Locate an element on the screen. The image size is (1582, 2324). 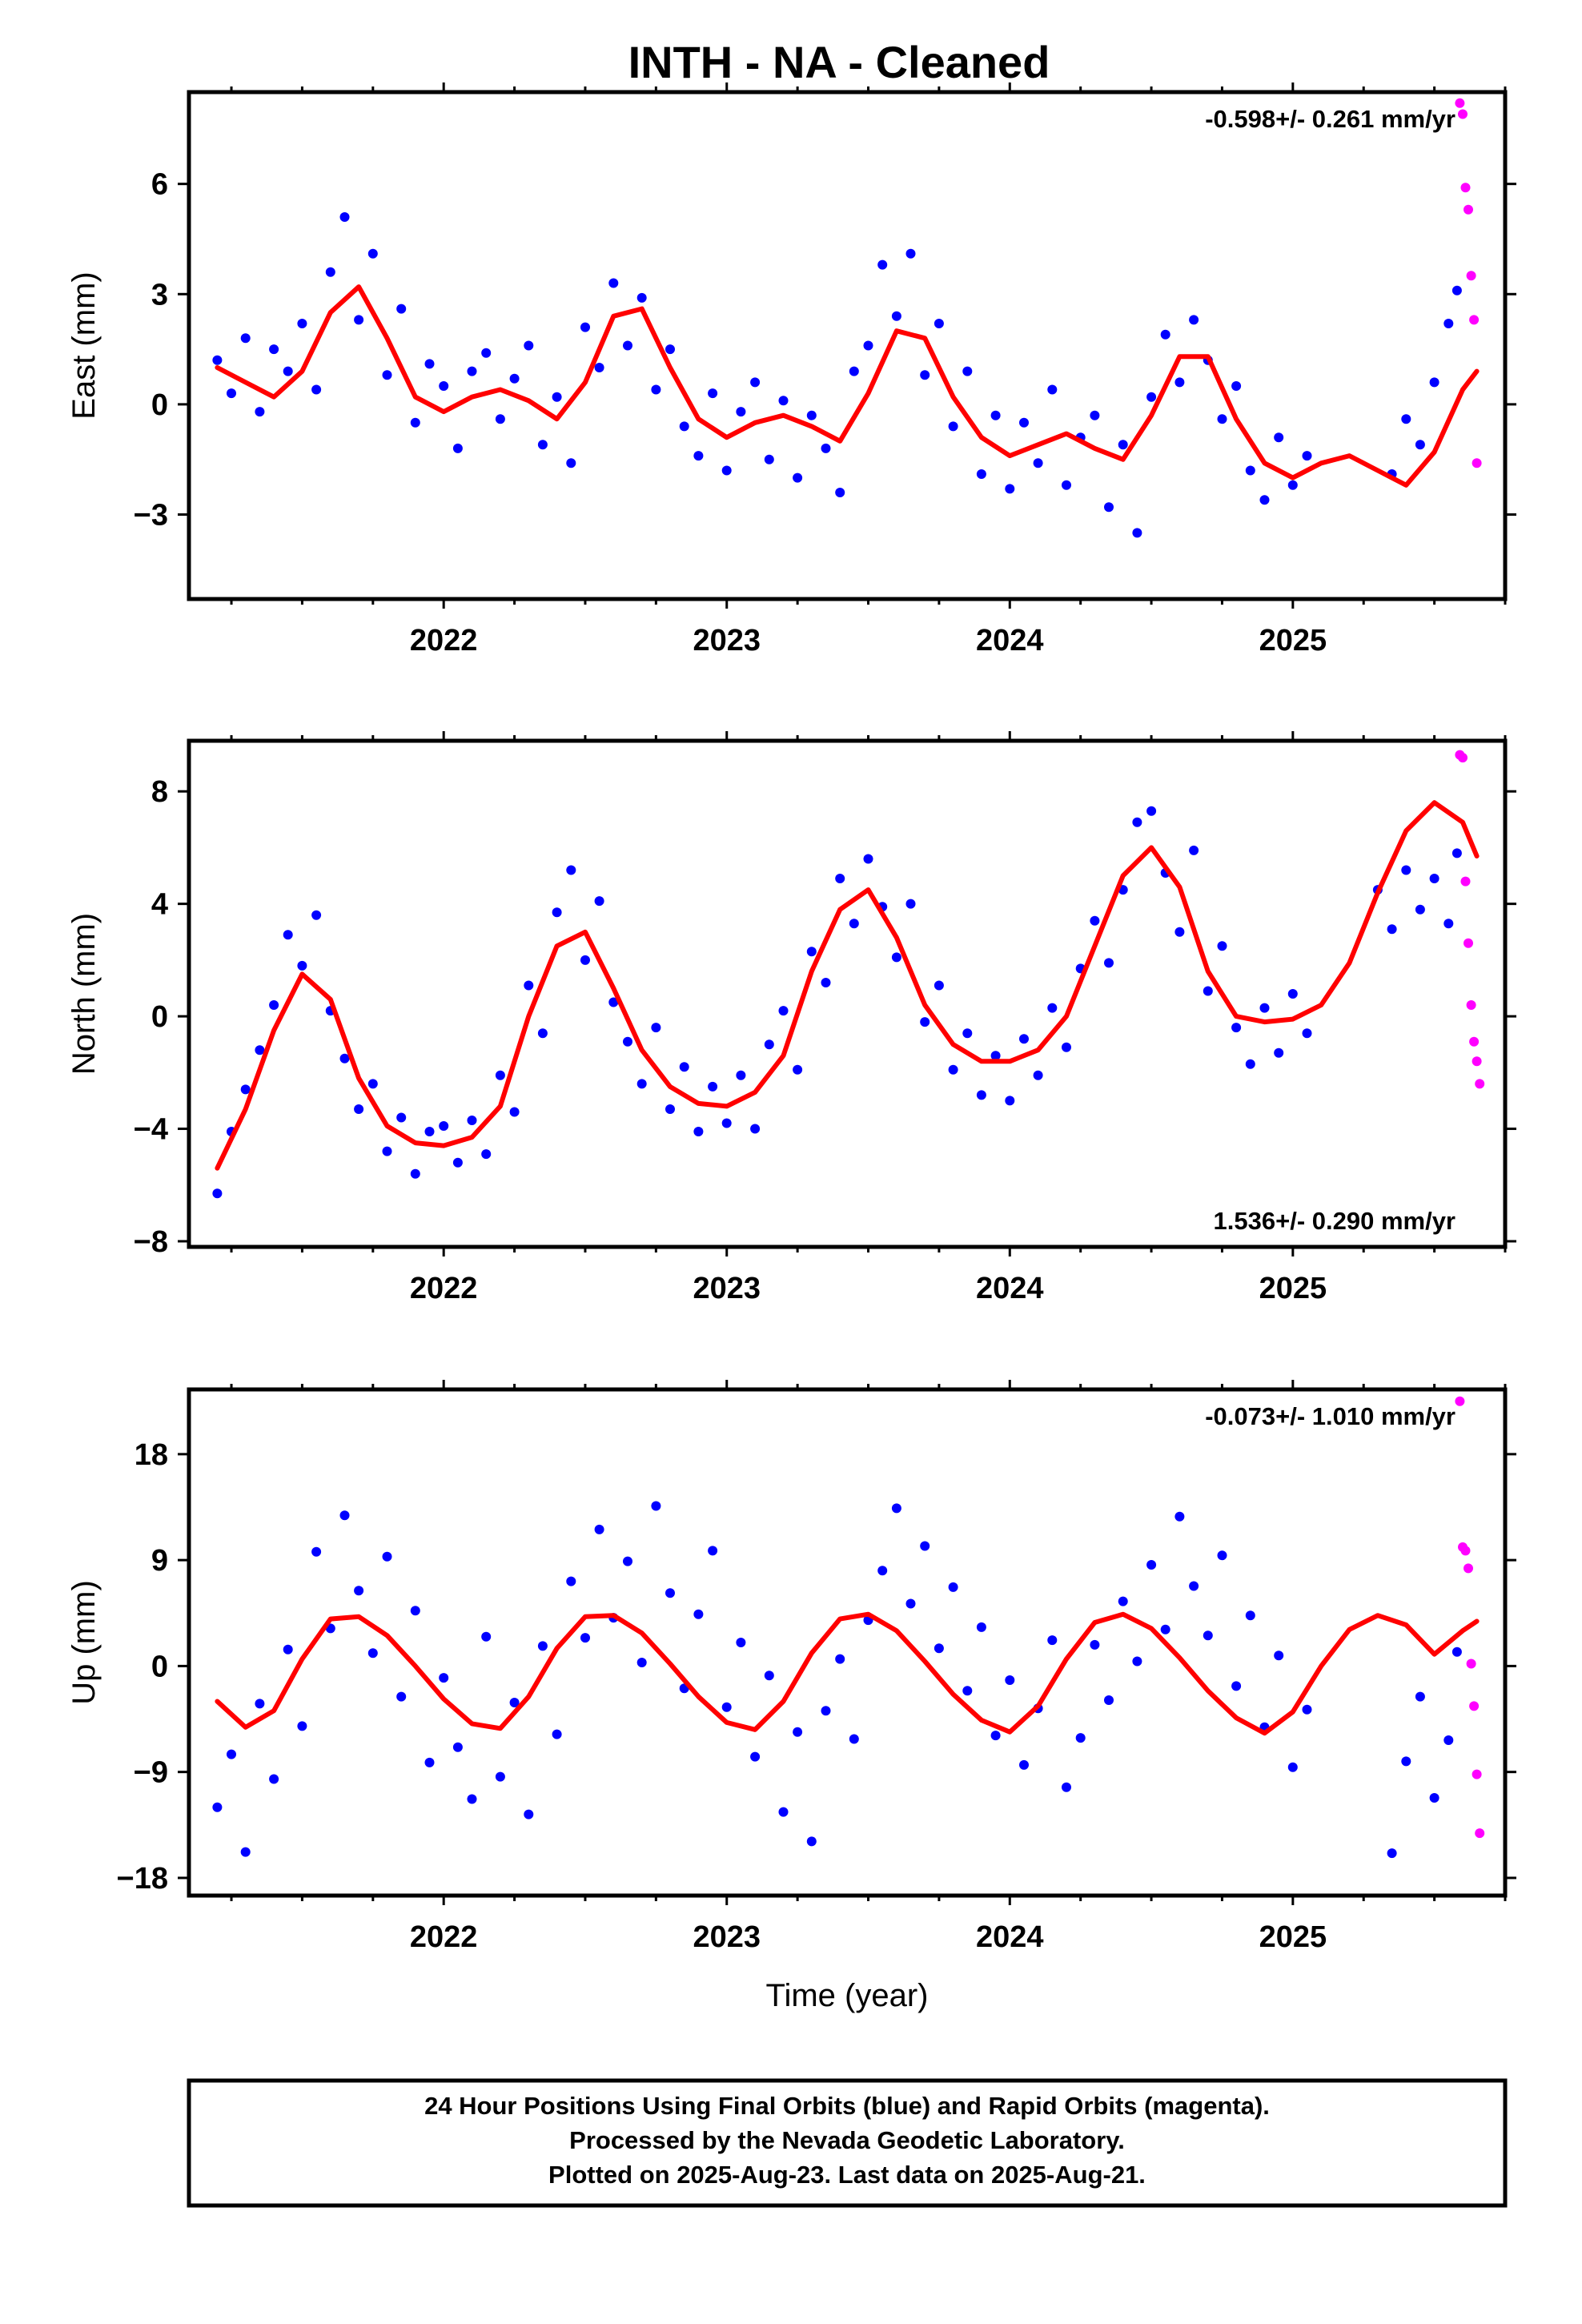
north-ytick-label: −4 is located at coordinates (151, 1130).